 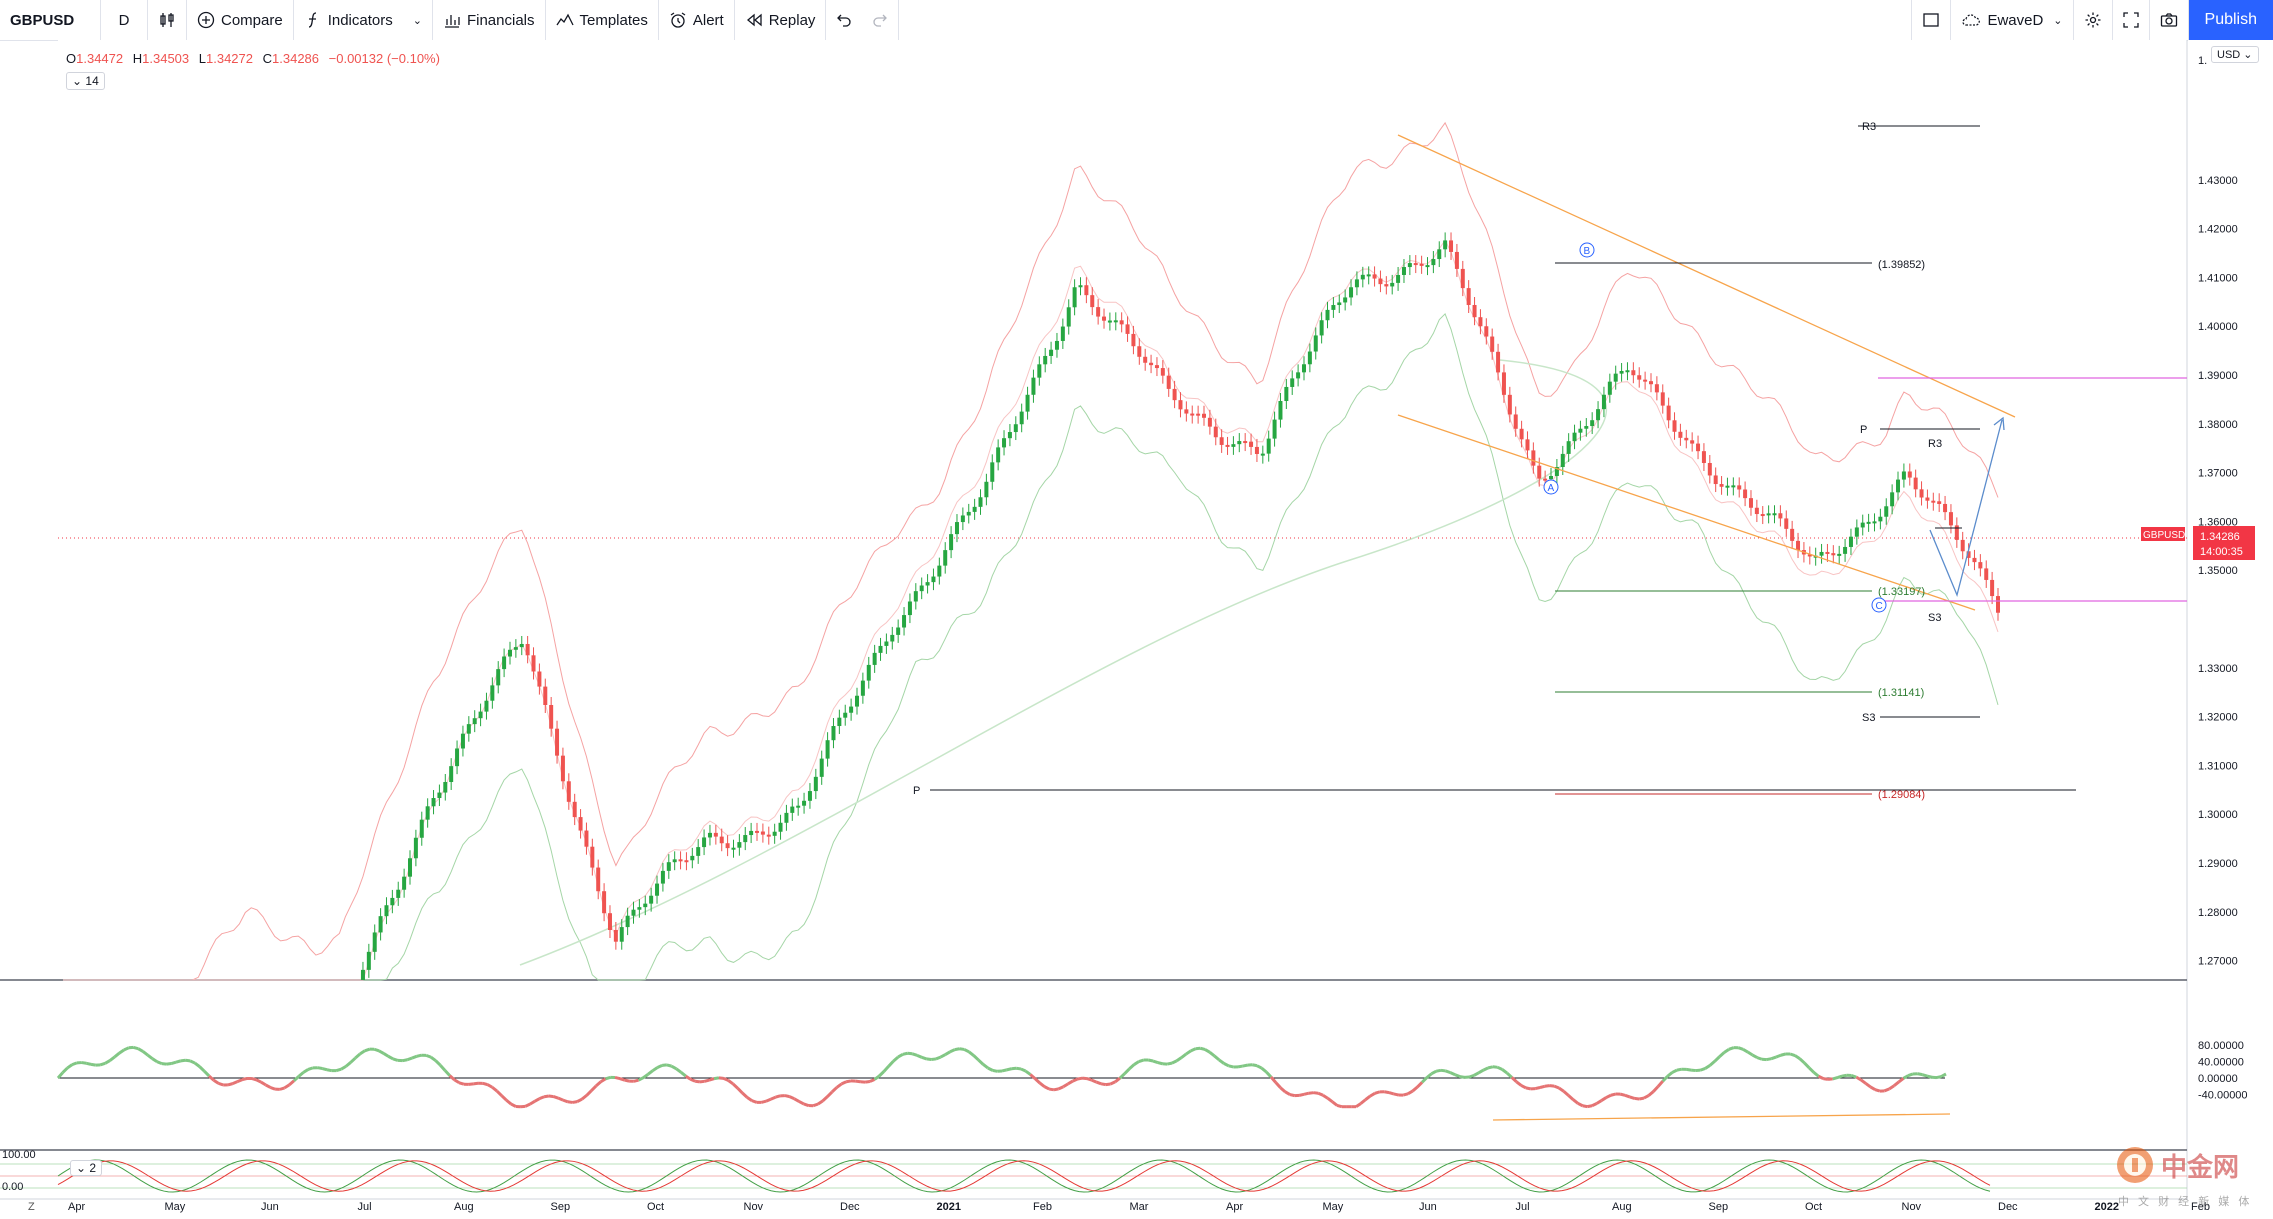 I want to click on publish-button: Publish, so click(x=2230, y=20).